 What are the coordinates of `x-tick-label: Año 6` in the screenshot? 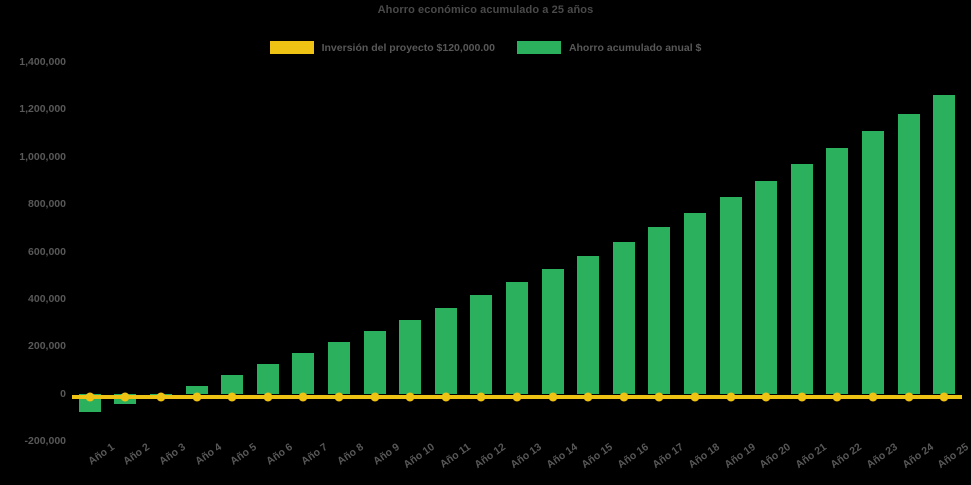 It's located at (279, 454).